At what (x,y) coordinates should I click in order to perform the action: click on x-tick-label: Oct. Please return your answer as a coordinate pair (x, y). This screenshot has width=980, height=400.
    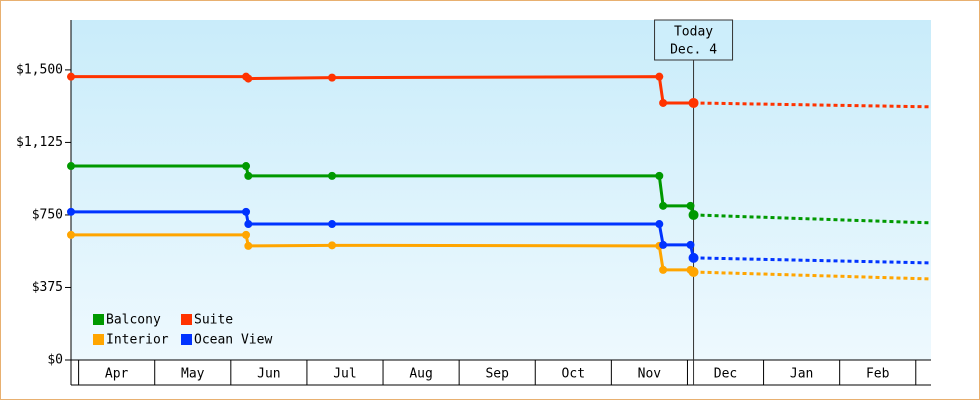
    Looking at the image, I should click on (573, 374).